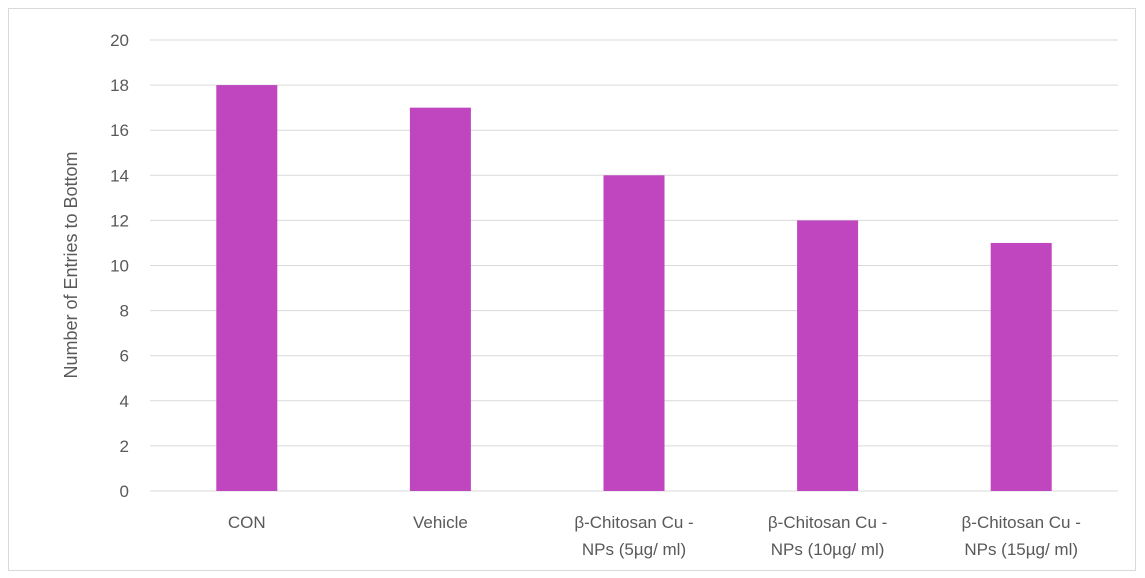  What do you see at coordinates (124, 491) in the screenshot?
I see `y-tick-label: 0` at bounding box center [124, 491].